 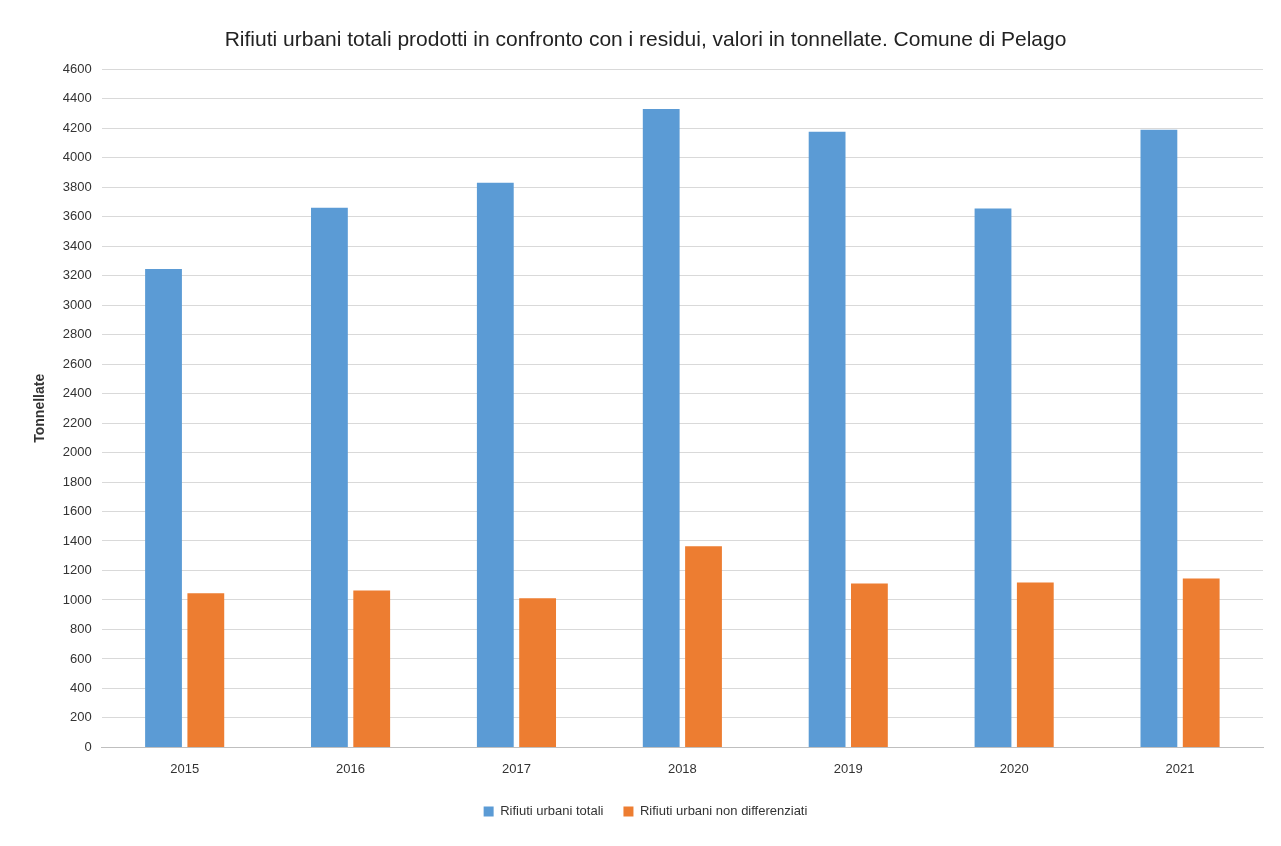 I want to click on y-tick-label: 2800, so click(x=77, y=334).